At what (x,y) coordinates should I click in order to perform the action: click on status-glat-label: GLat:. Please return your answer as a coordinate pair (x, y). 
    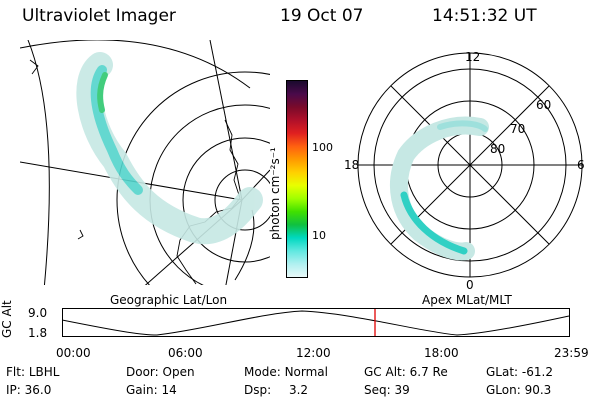
    Looking at the image, I should click on (502, 372).